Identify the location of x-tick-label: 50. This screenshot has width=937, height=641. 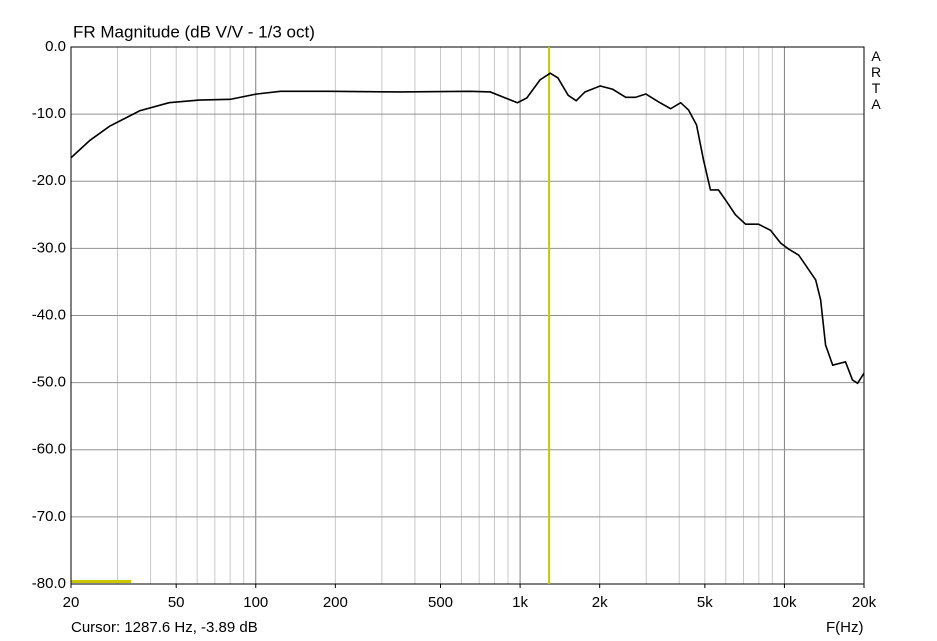
(176, 602).